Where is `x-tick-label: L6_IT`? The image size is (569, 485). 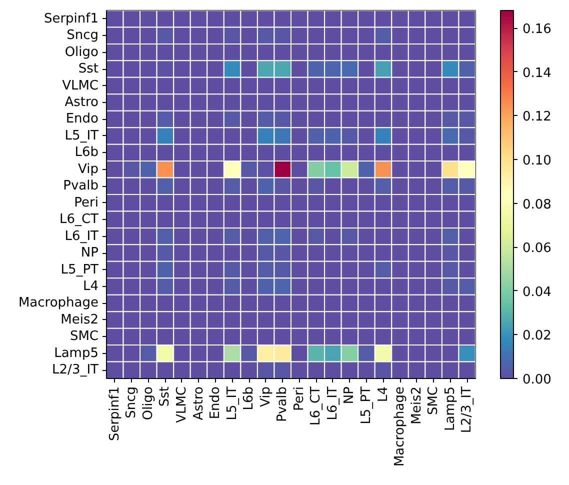 x-tick-label: L6_IT is located at coordinates (332, 403).